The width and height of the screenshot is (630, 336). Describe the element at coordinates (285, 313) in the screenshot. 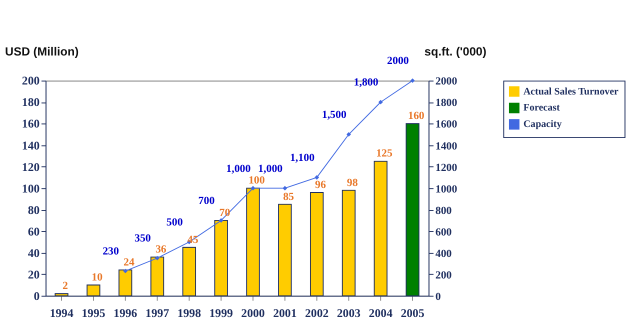

I see `x-tick-label: 2001` at that location.